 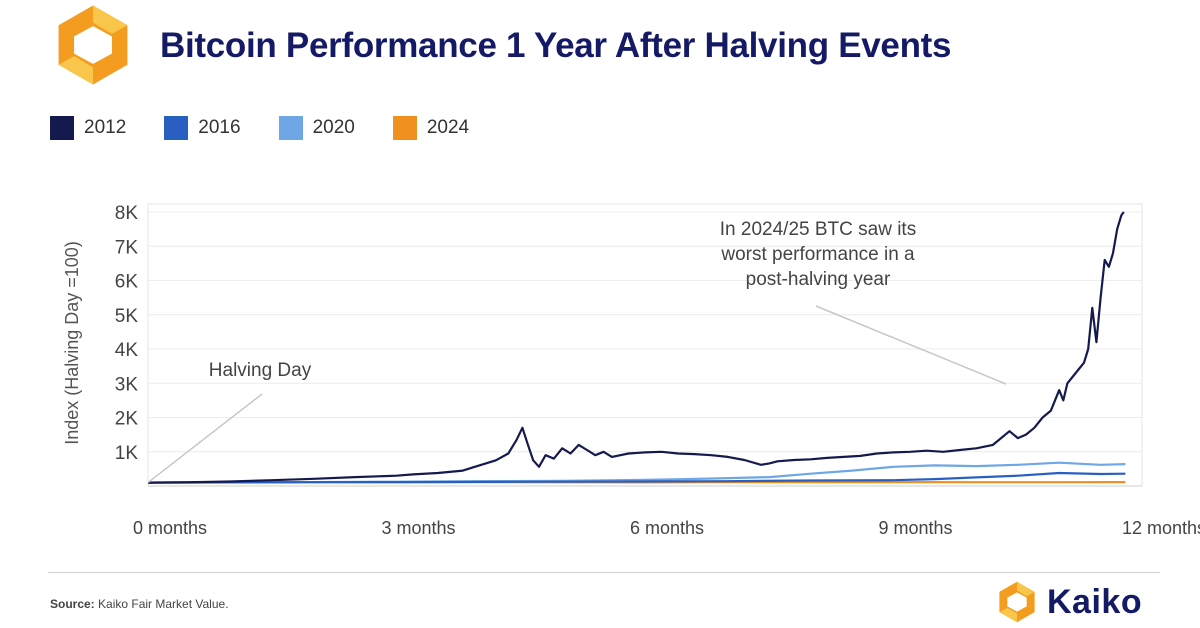 I want to click on annotation-worst-performance-line: In 2024/25 BTC saw its, so click(x=818, y=229).